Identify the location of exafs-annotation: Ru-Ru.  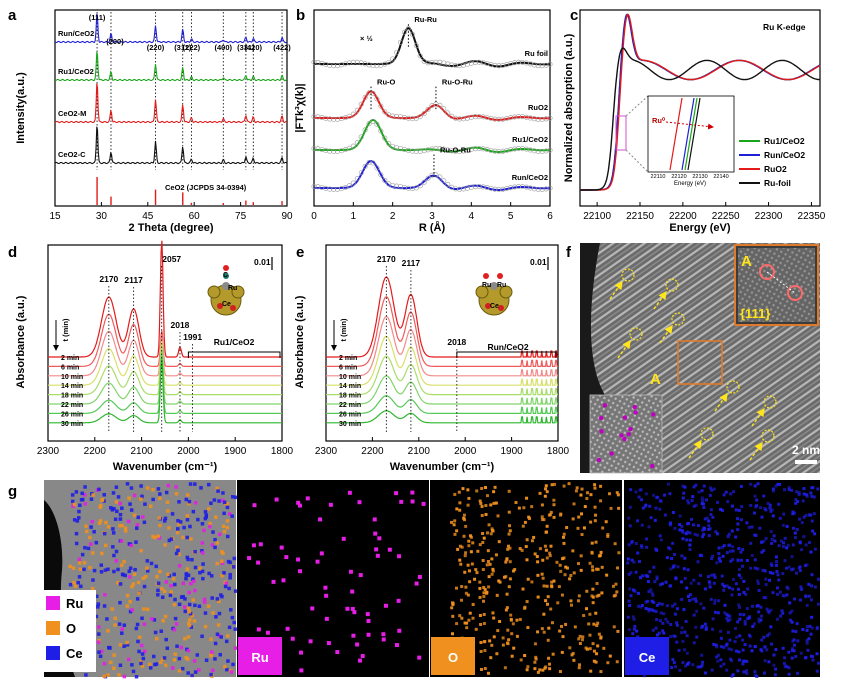
(425, 19).